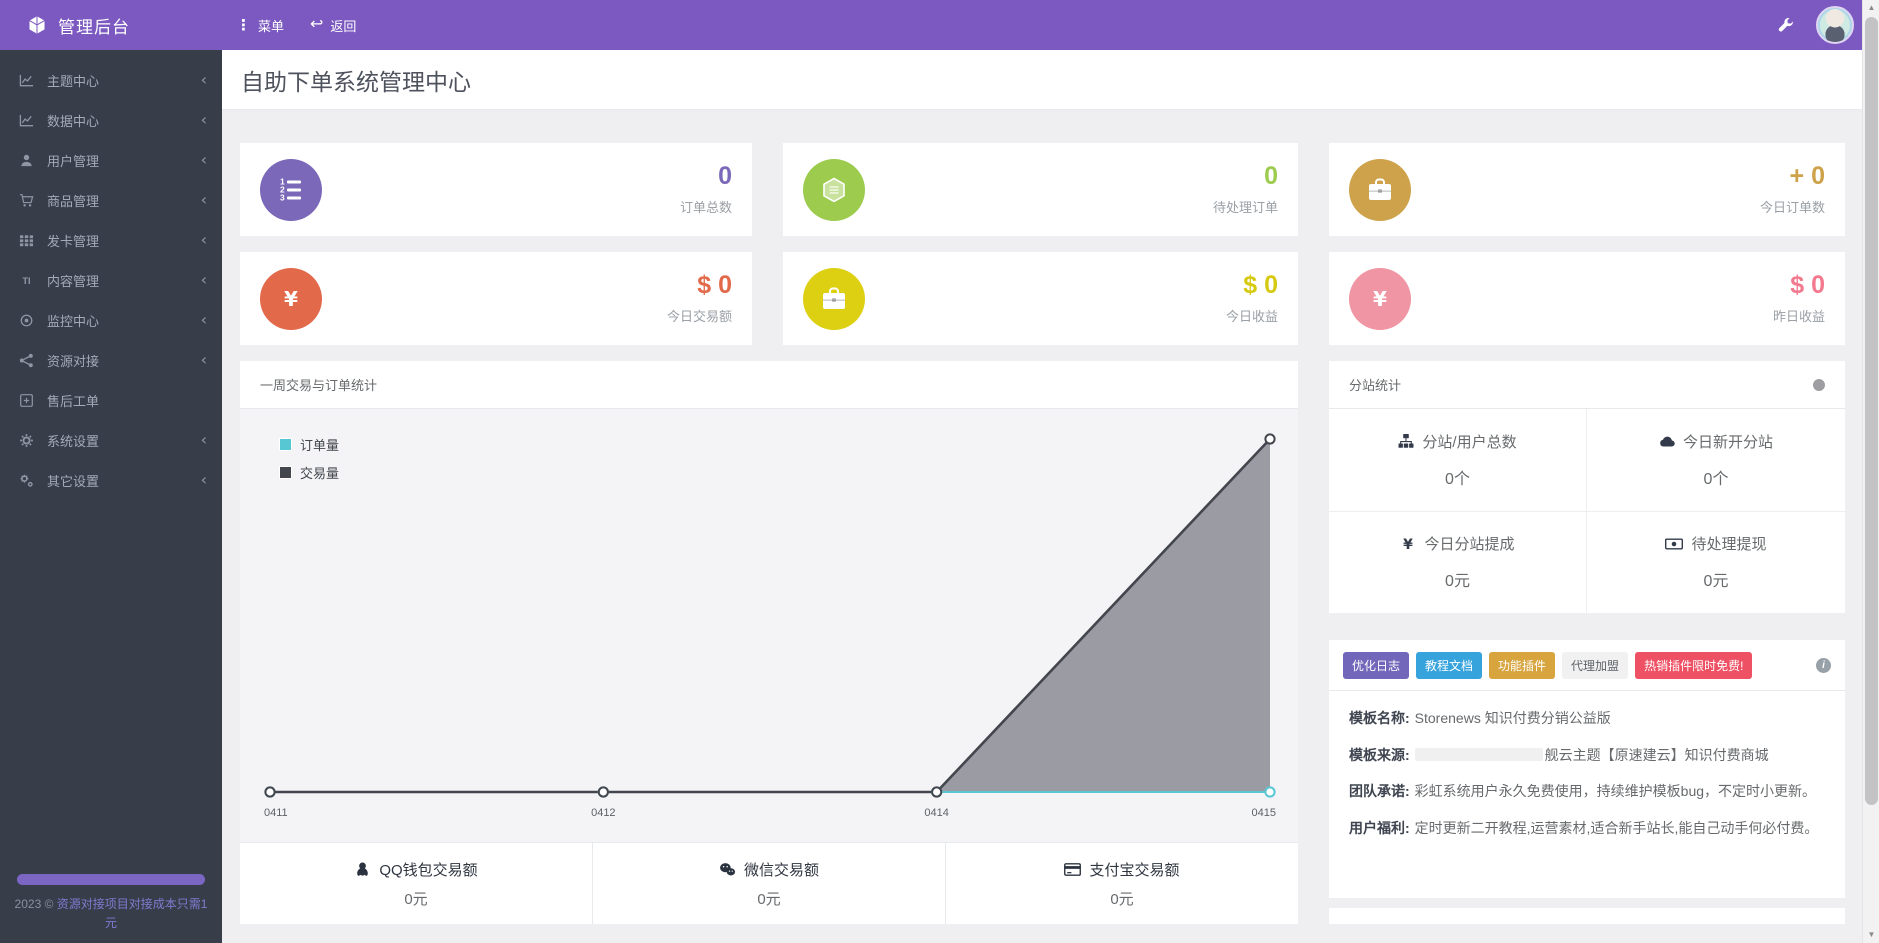 The width and height of the screenshot is (1879, 943). What do you see at coordinates (243, 25) in the screenshot?
I see `vertical-dots-icon: ⋮` at bounding box center [243, 25].